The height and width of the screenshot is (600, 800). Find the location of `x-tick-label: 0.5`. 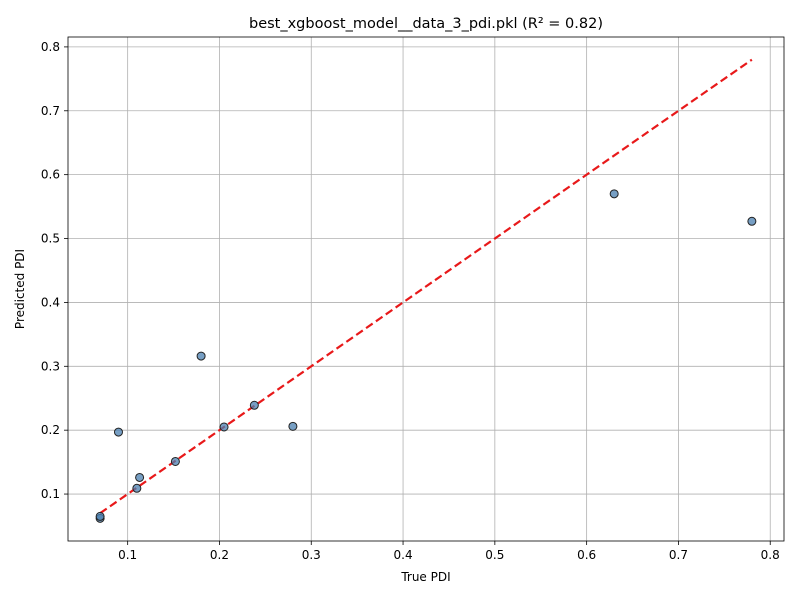

x-tick-label: 0.5 is located at coordinates (494, 555).